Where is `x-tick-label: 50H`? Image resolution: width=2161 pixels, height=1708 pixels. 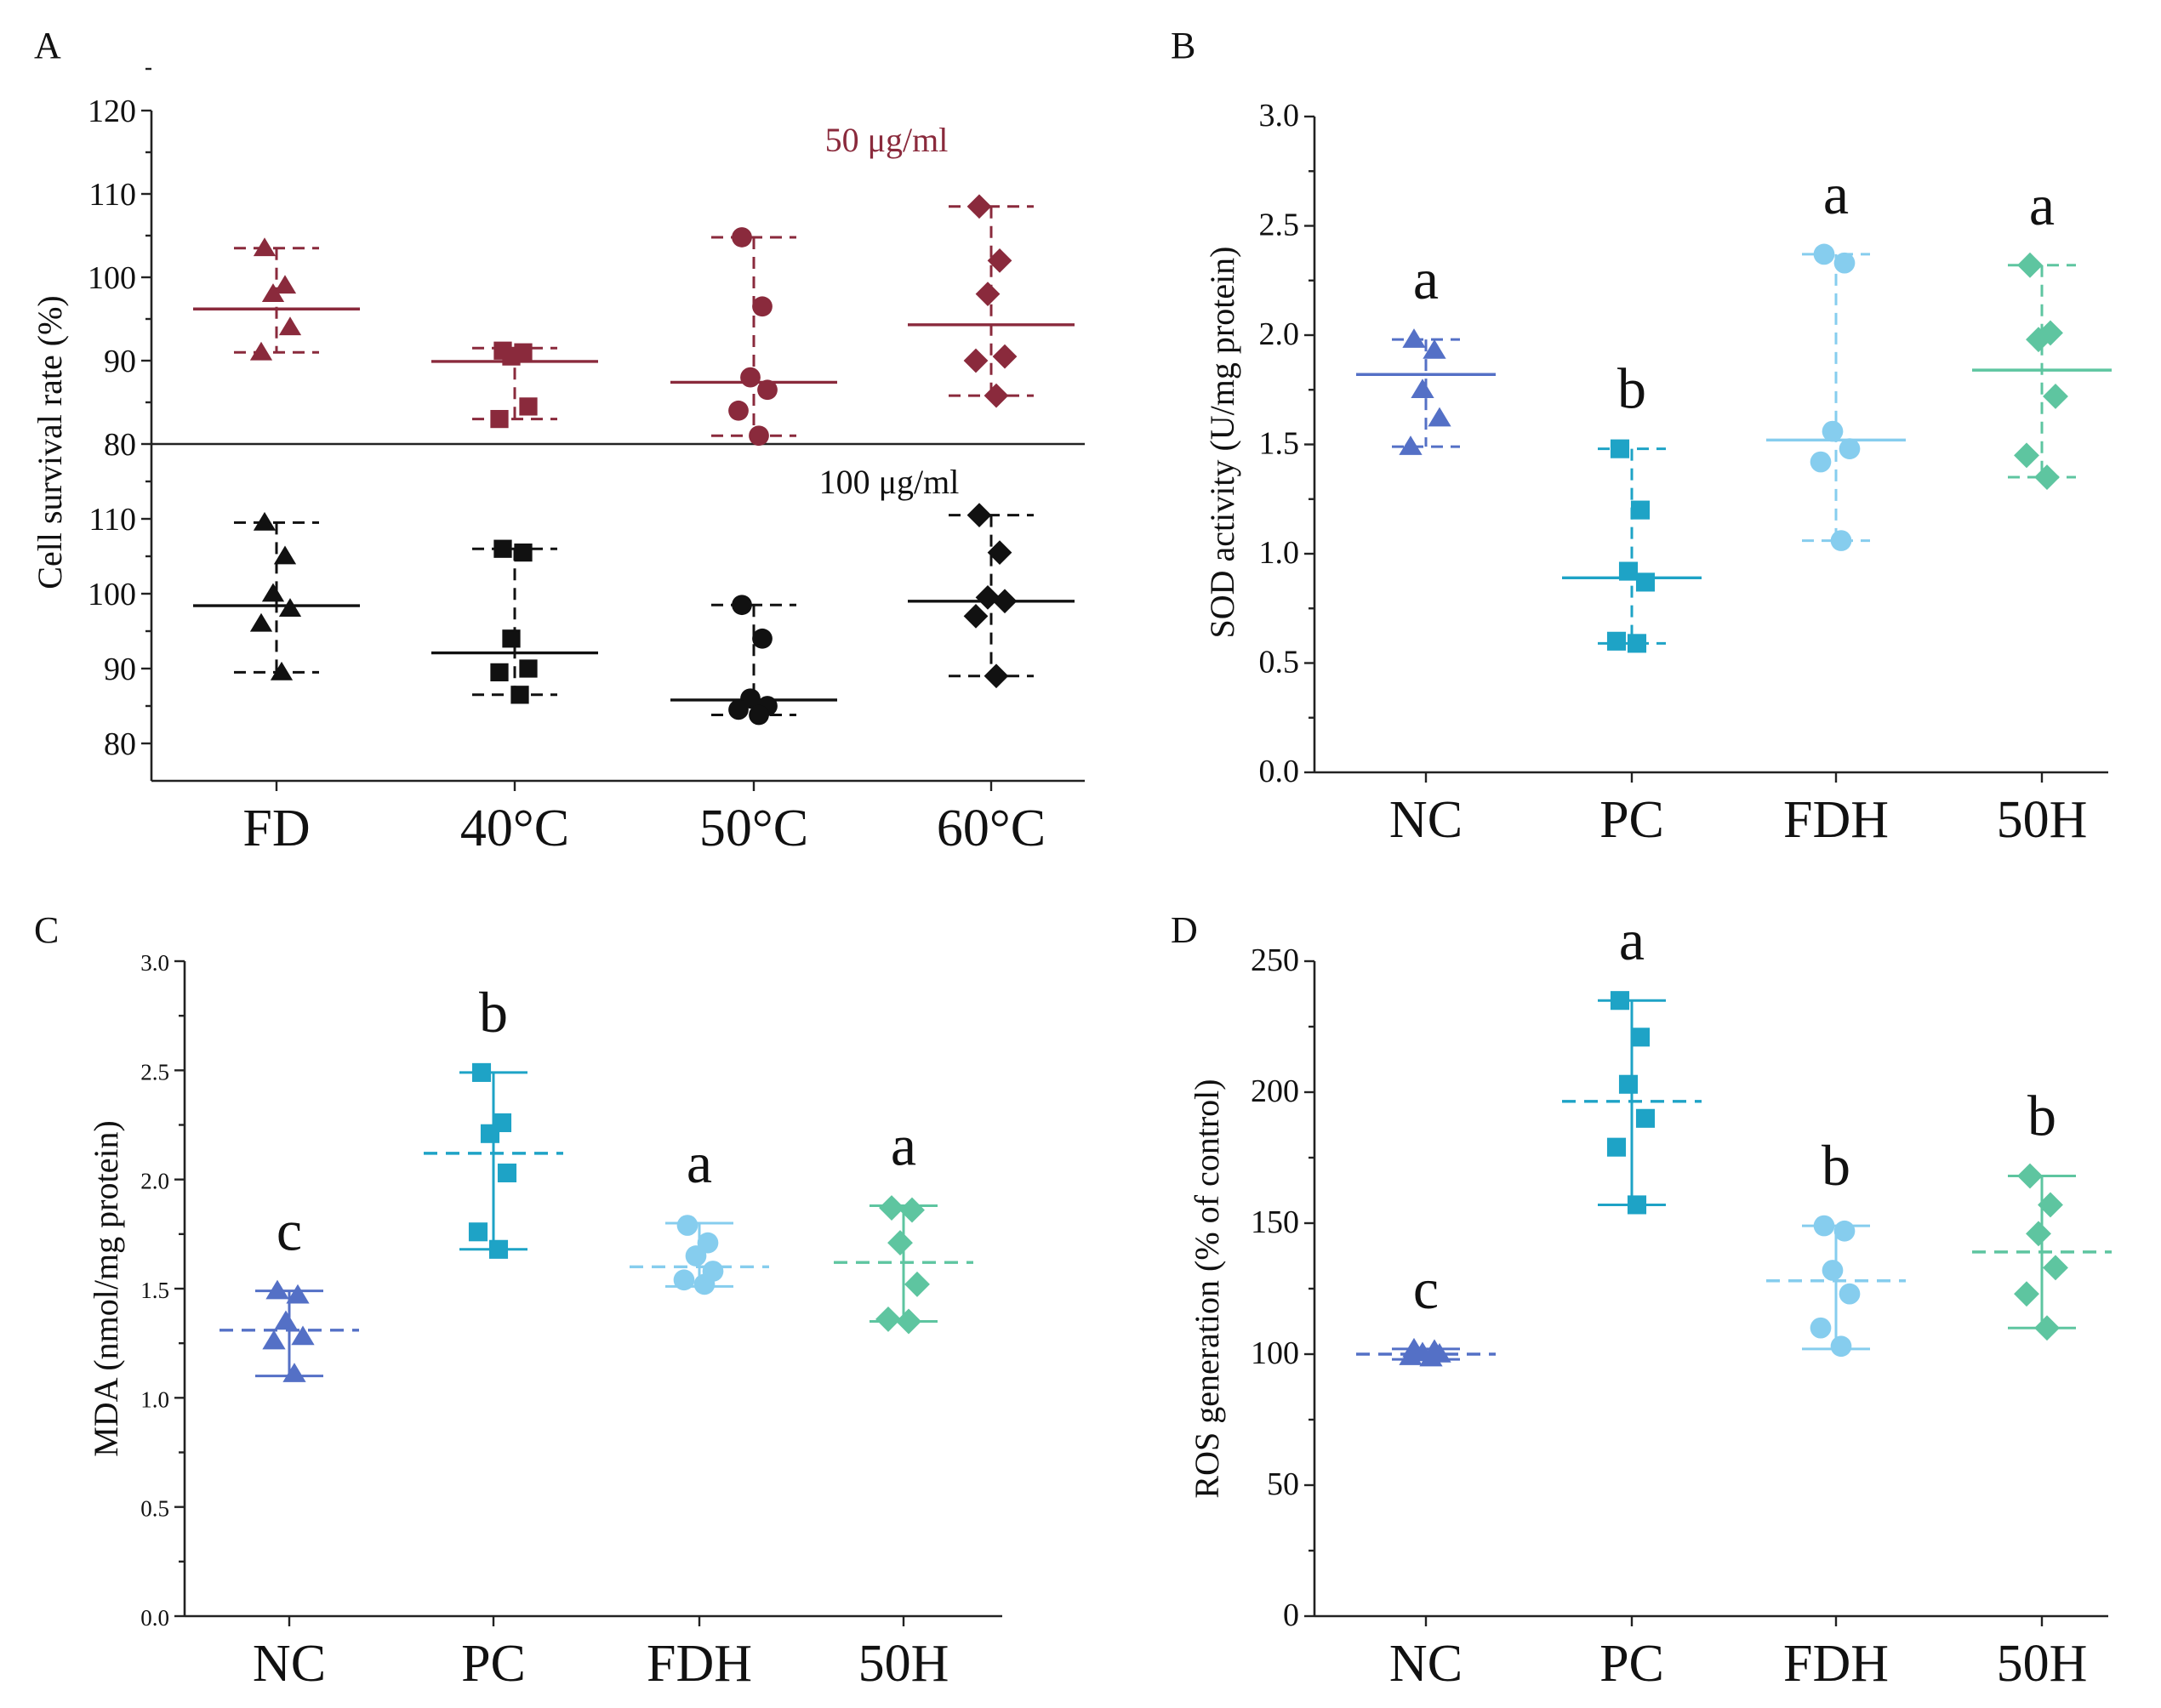
x-tick-label: 50H is located at coordinates (2042, 1664).